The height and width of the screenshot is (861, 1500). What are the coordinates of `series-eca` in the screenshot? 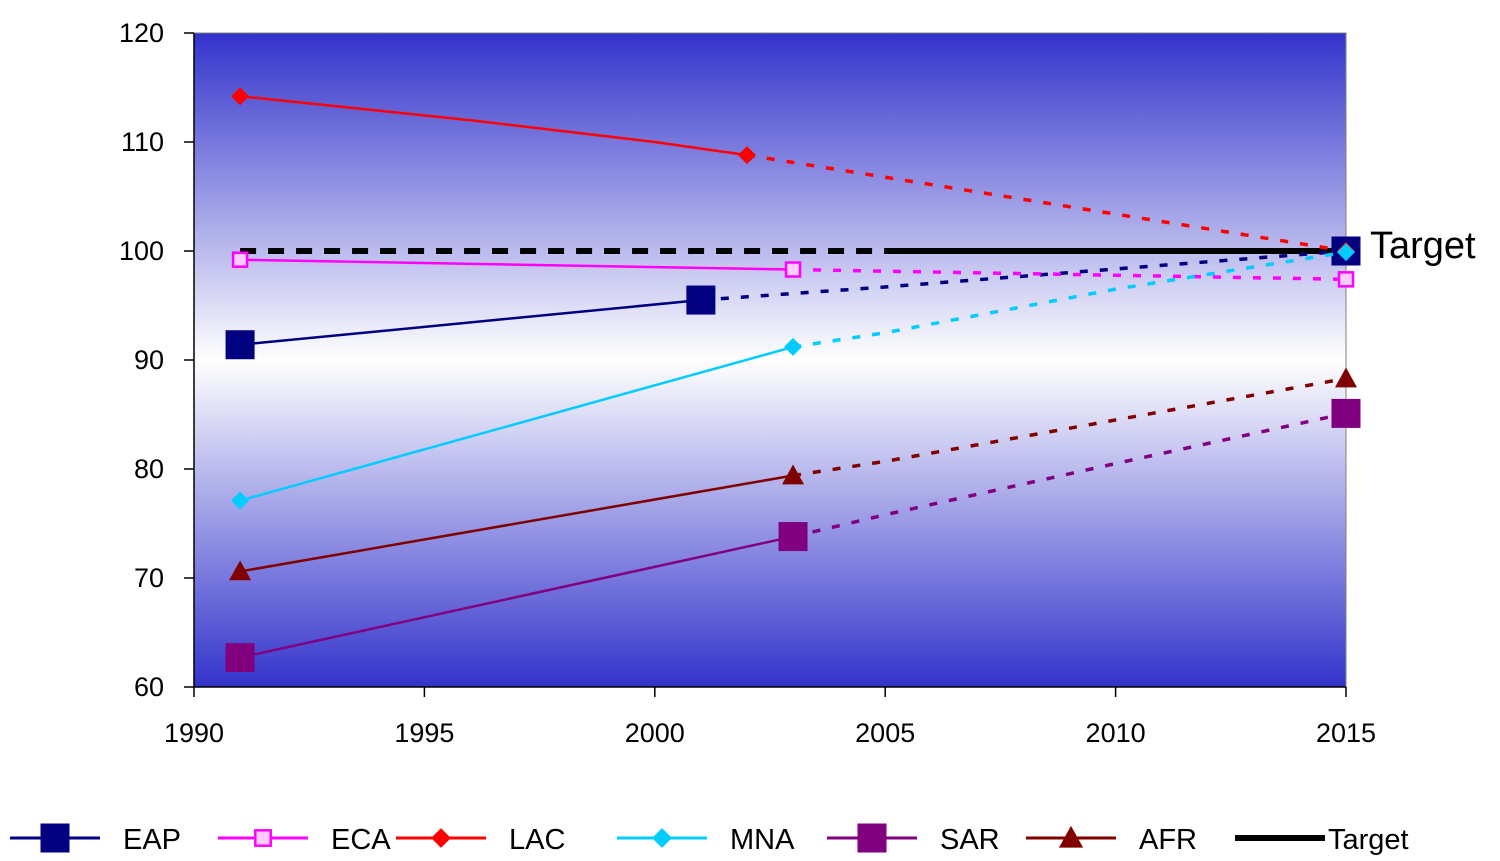 It's located at (793, 269).